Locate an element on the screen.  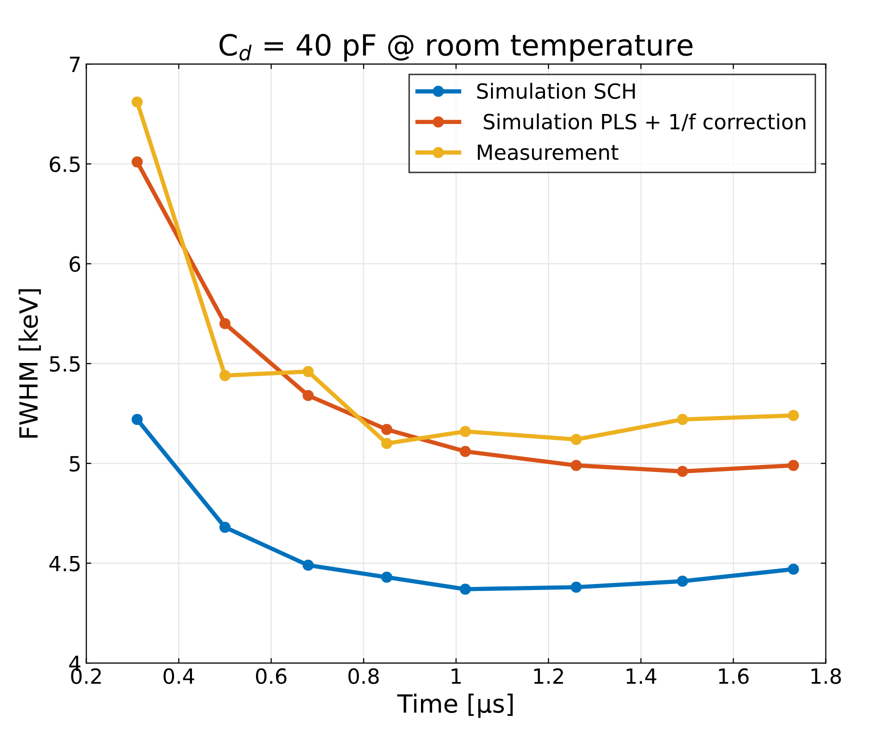
x-tick-label: 0.4 is located at coordinates (179, 676).